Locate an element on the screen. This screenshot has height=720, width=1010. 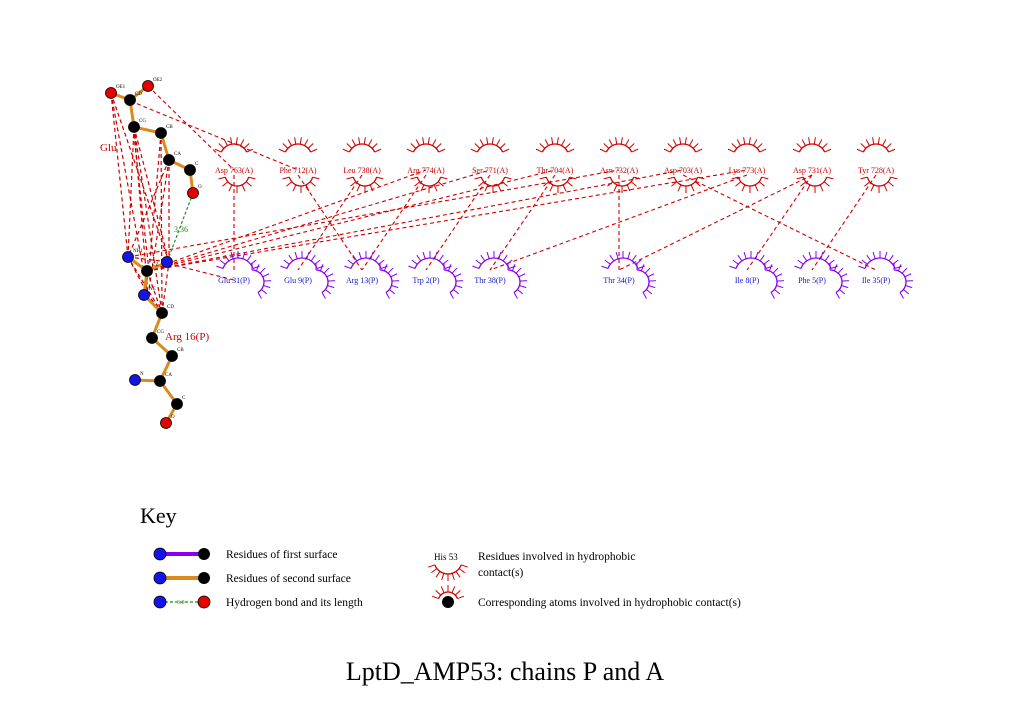
key-hydrophobic-arc is located at coordinates (448, 572).